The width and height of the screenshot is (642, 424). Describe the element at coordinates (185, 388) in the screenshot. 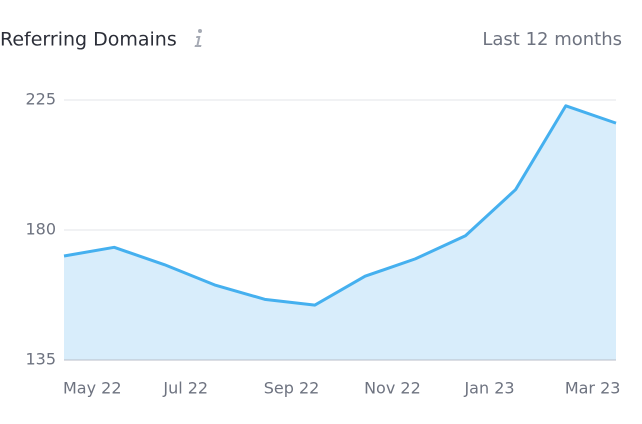

I see `x-tick-label: Jul 22` at that location.